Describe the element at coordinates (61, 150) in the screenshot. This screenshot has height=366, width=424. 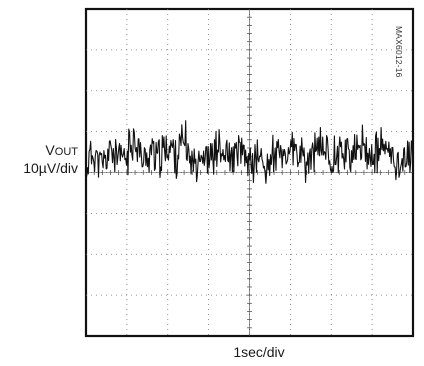
I see `y-axis-label: VOUT` at that location.